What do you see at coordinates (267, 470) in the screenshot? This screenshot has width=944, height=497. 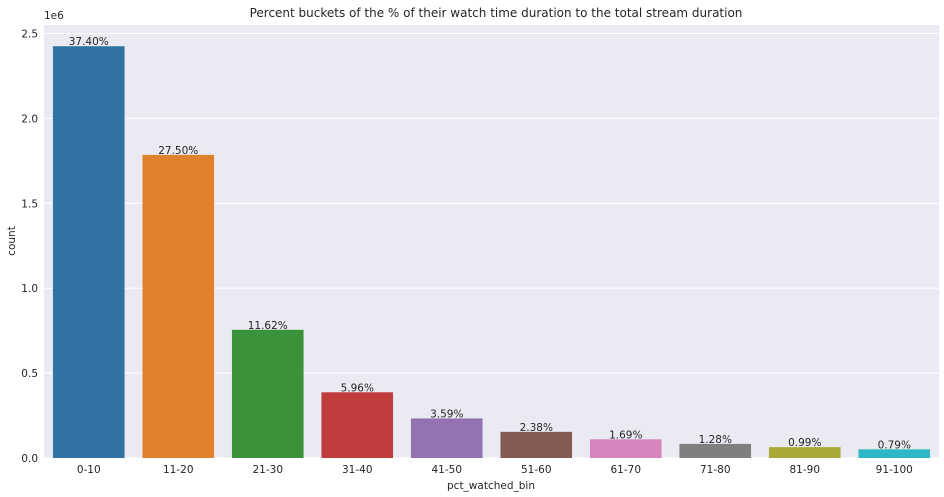 I see `x-tick-label: 21-30` at bounding box center [267, 470].